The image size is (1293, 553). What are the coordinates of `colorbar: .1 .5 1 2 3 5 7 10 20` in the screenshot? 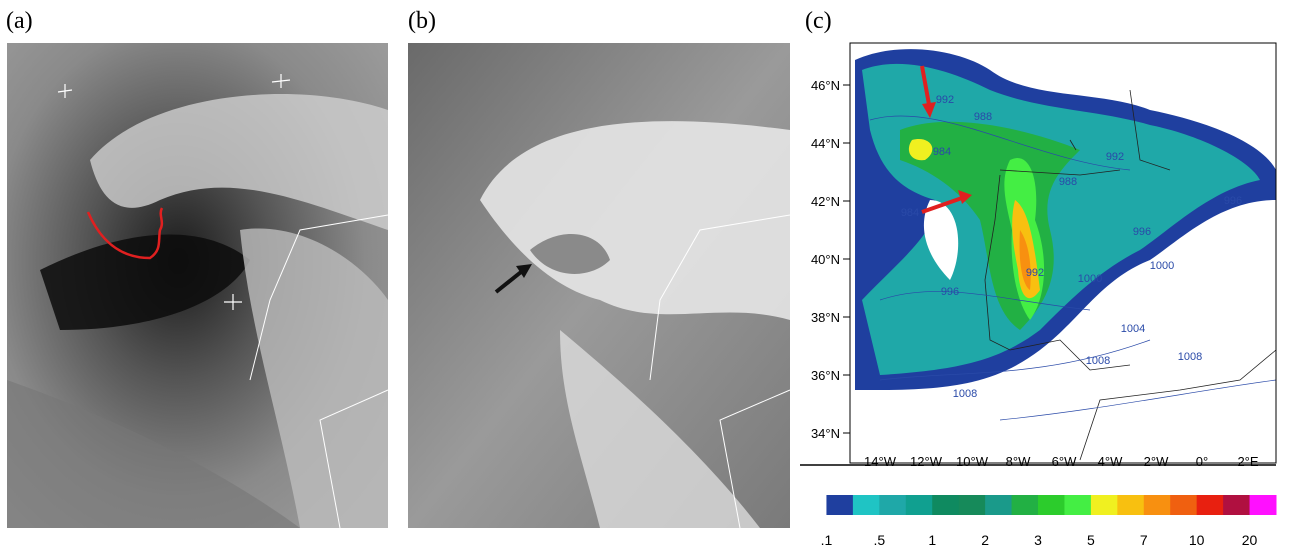 It's located at (1038, 521).